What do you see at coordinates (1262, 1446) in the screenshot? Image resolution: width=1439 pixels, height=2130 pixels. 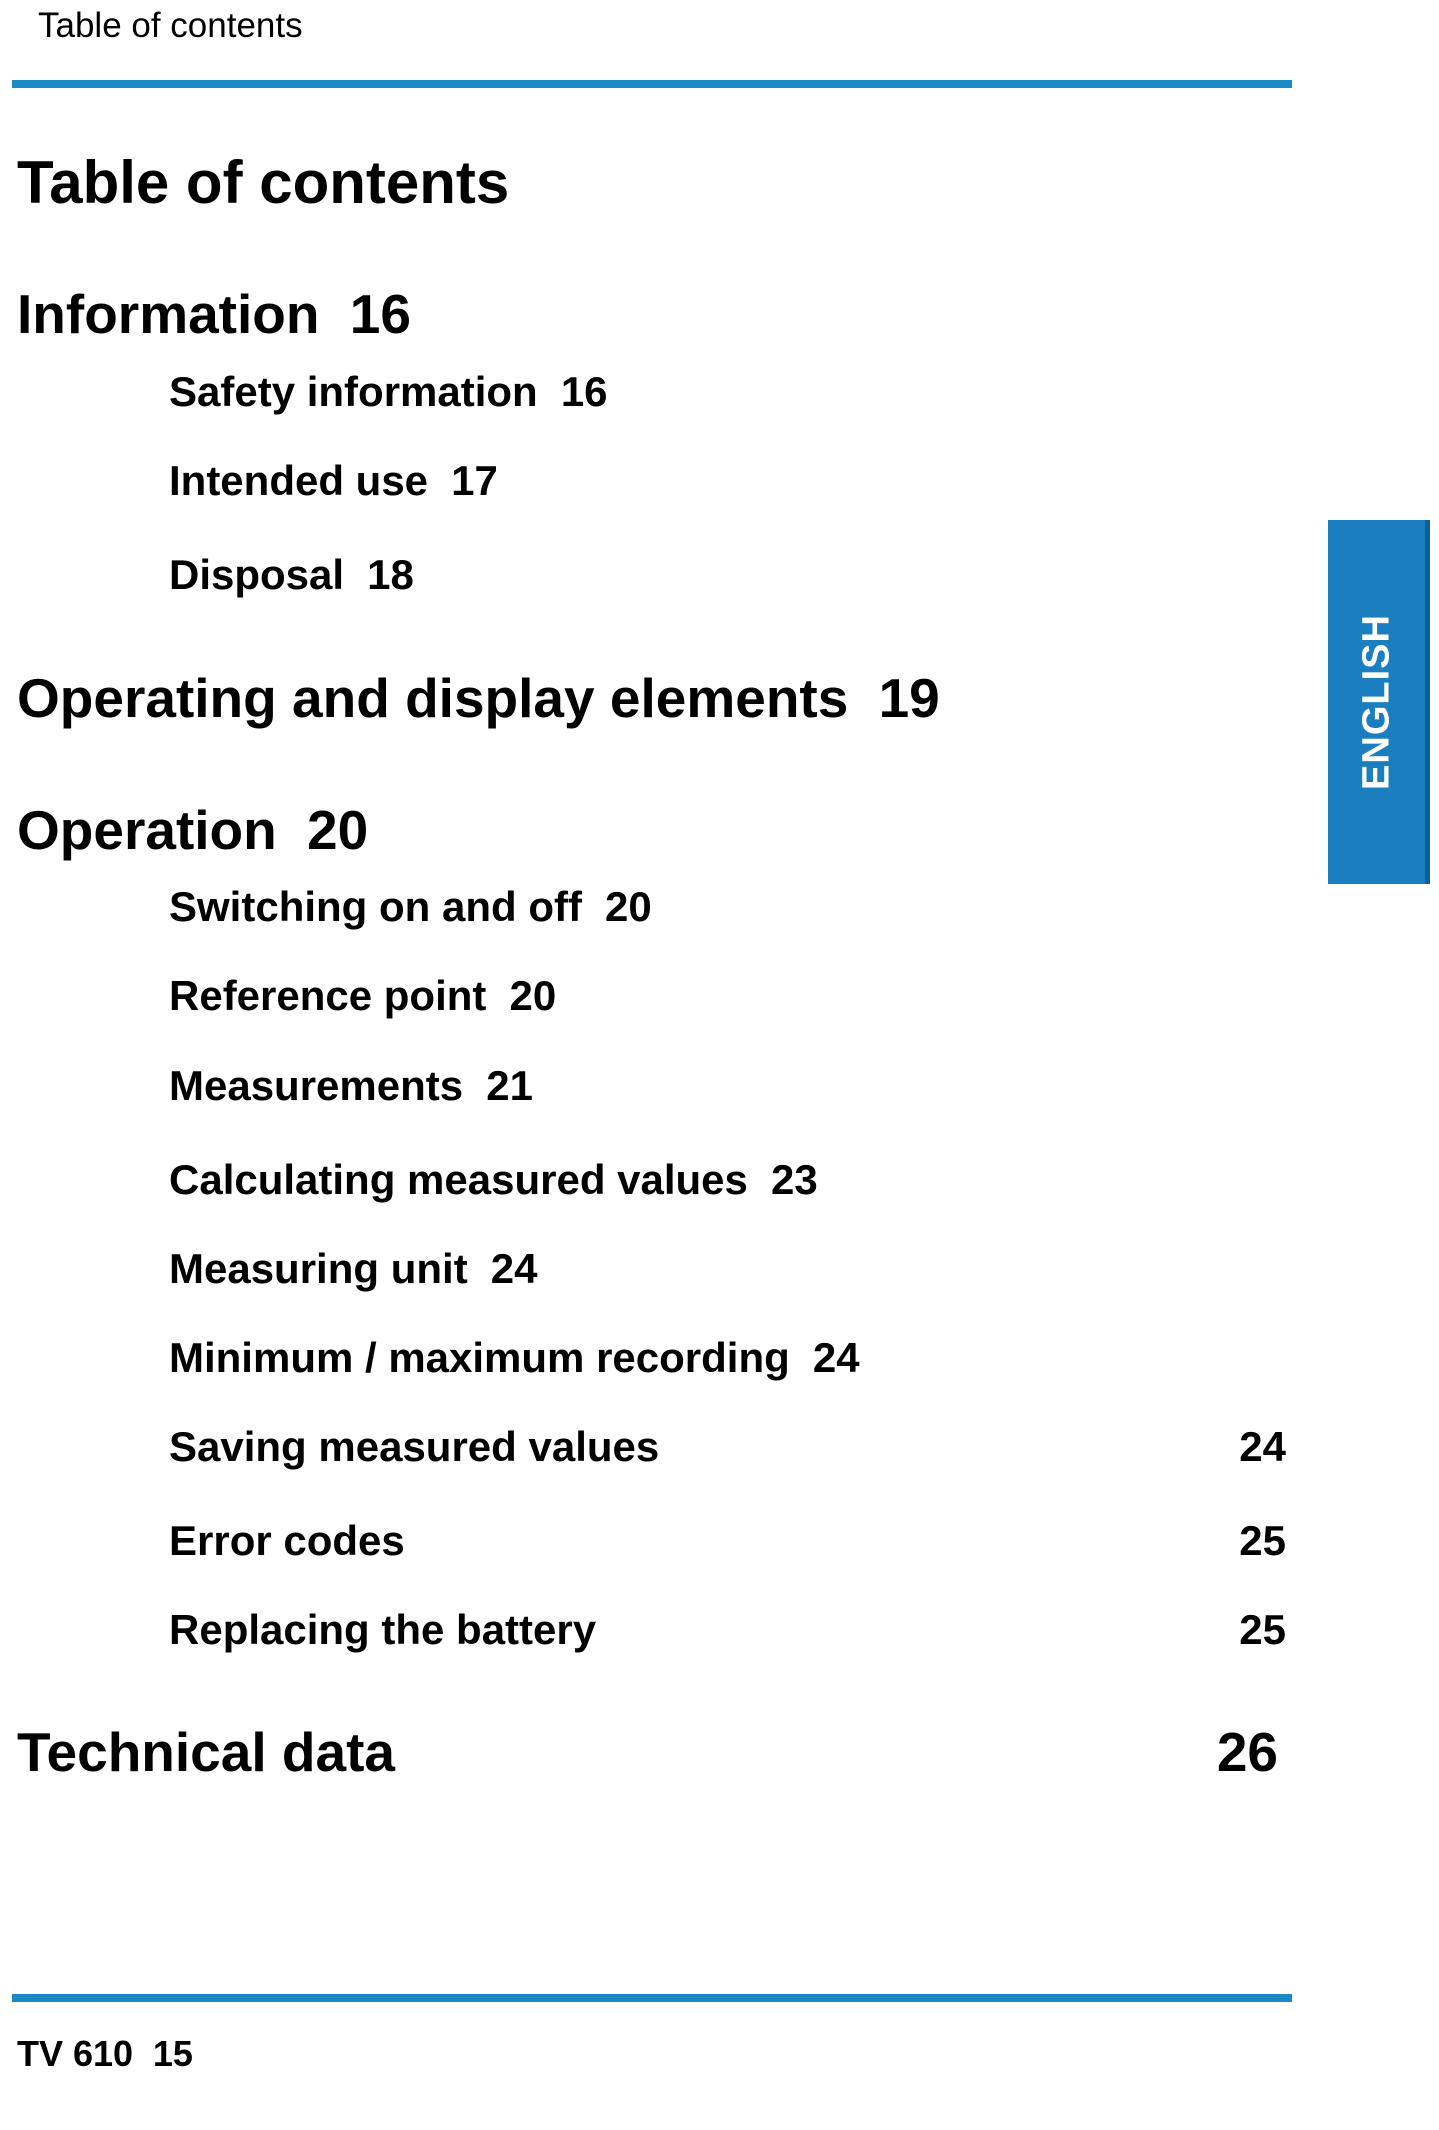 I see `toc-entry-page-saving: 24` at bounding box center [1262, 1446].